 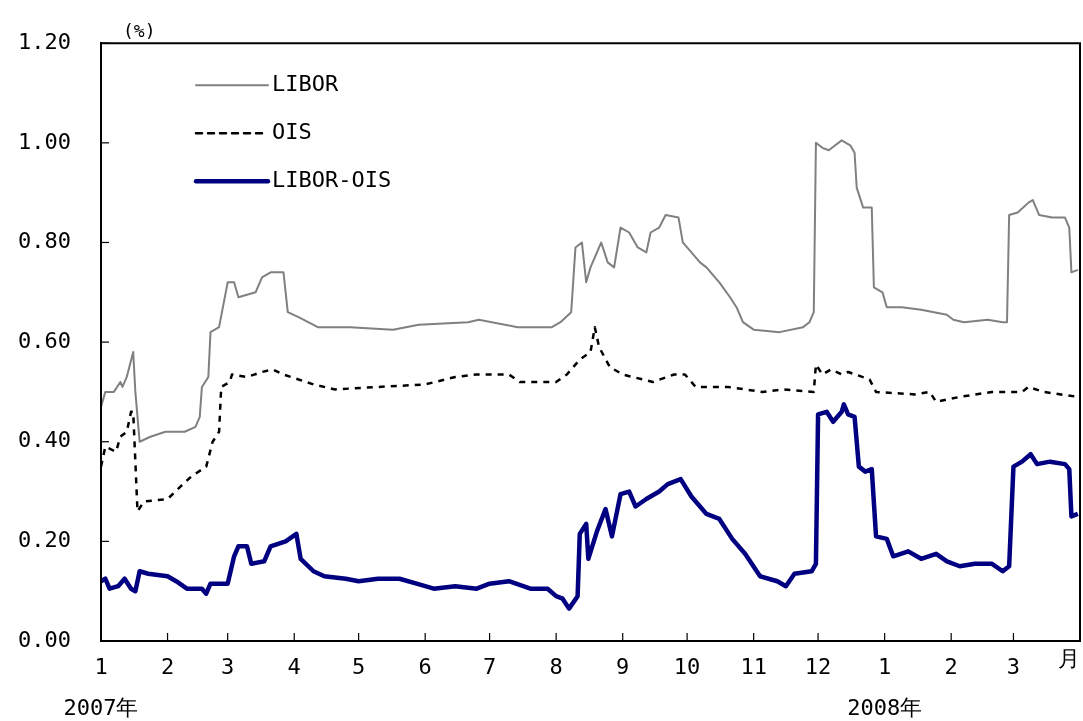 What do you see at coordinates (44, 639) in the screenshot?
I see `y-tick-label: 0.00` at bounding box center [44, 639].